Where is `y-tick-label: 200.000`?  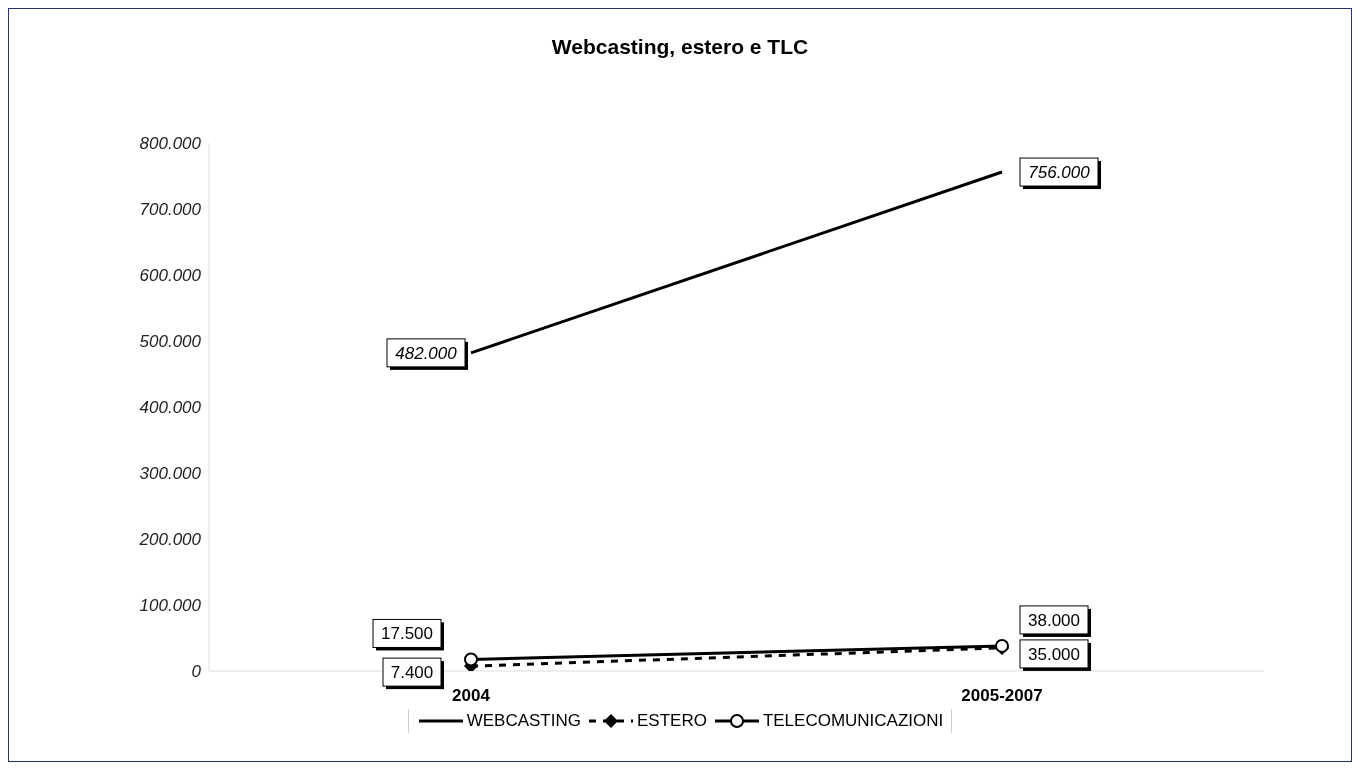
y-tick-label: 200.000 is located at coordinates (170, 540).